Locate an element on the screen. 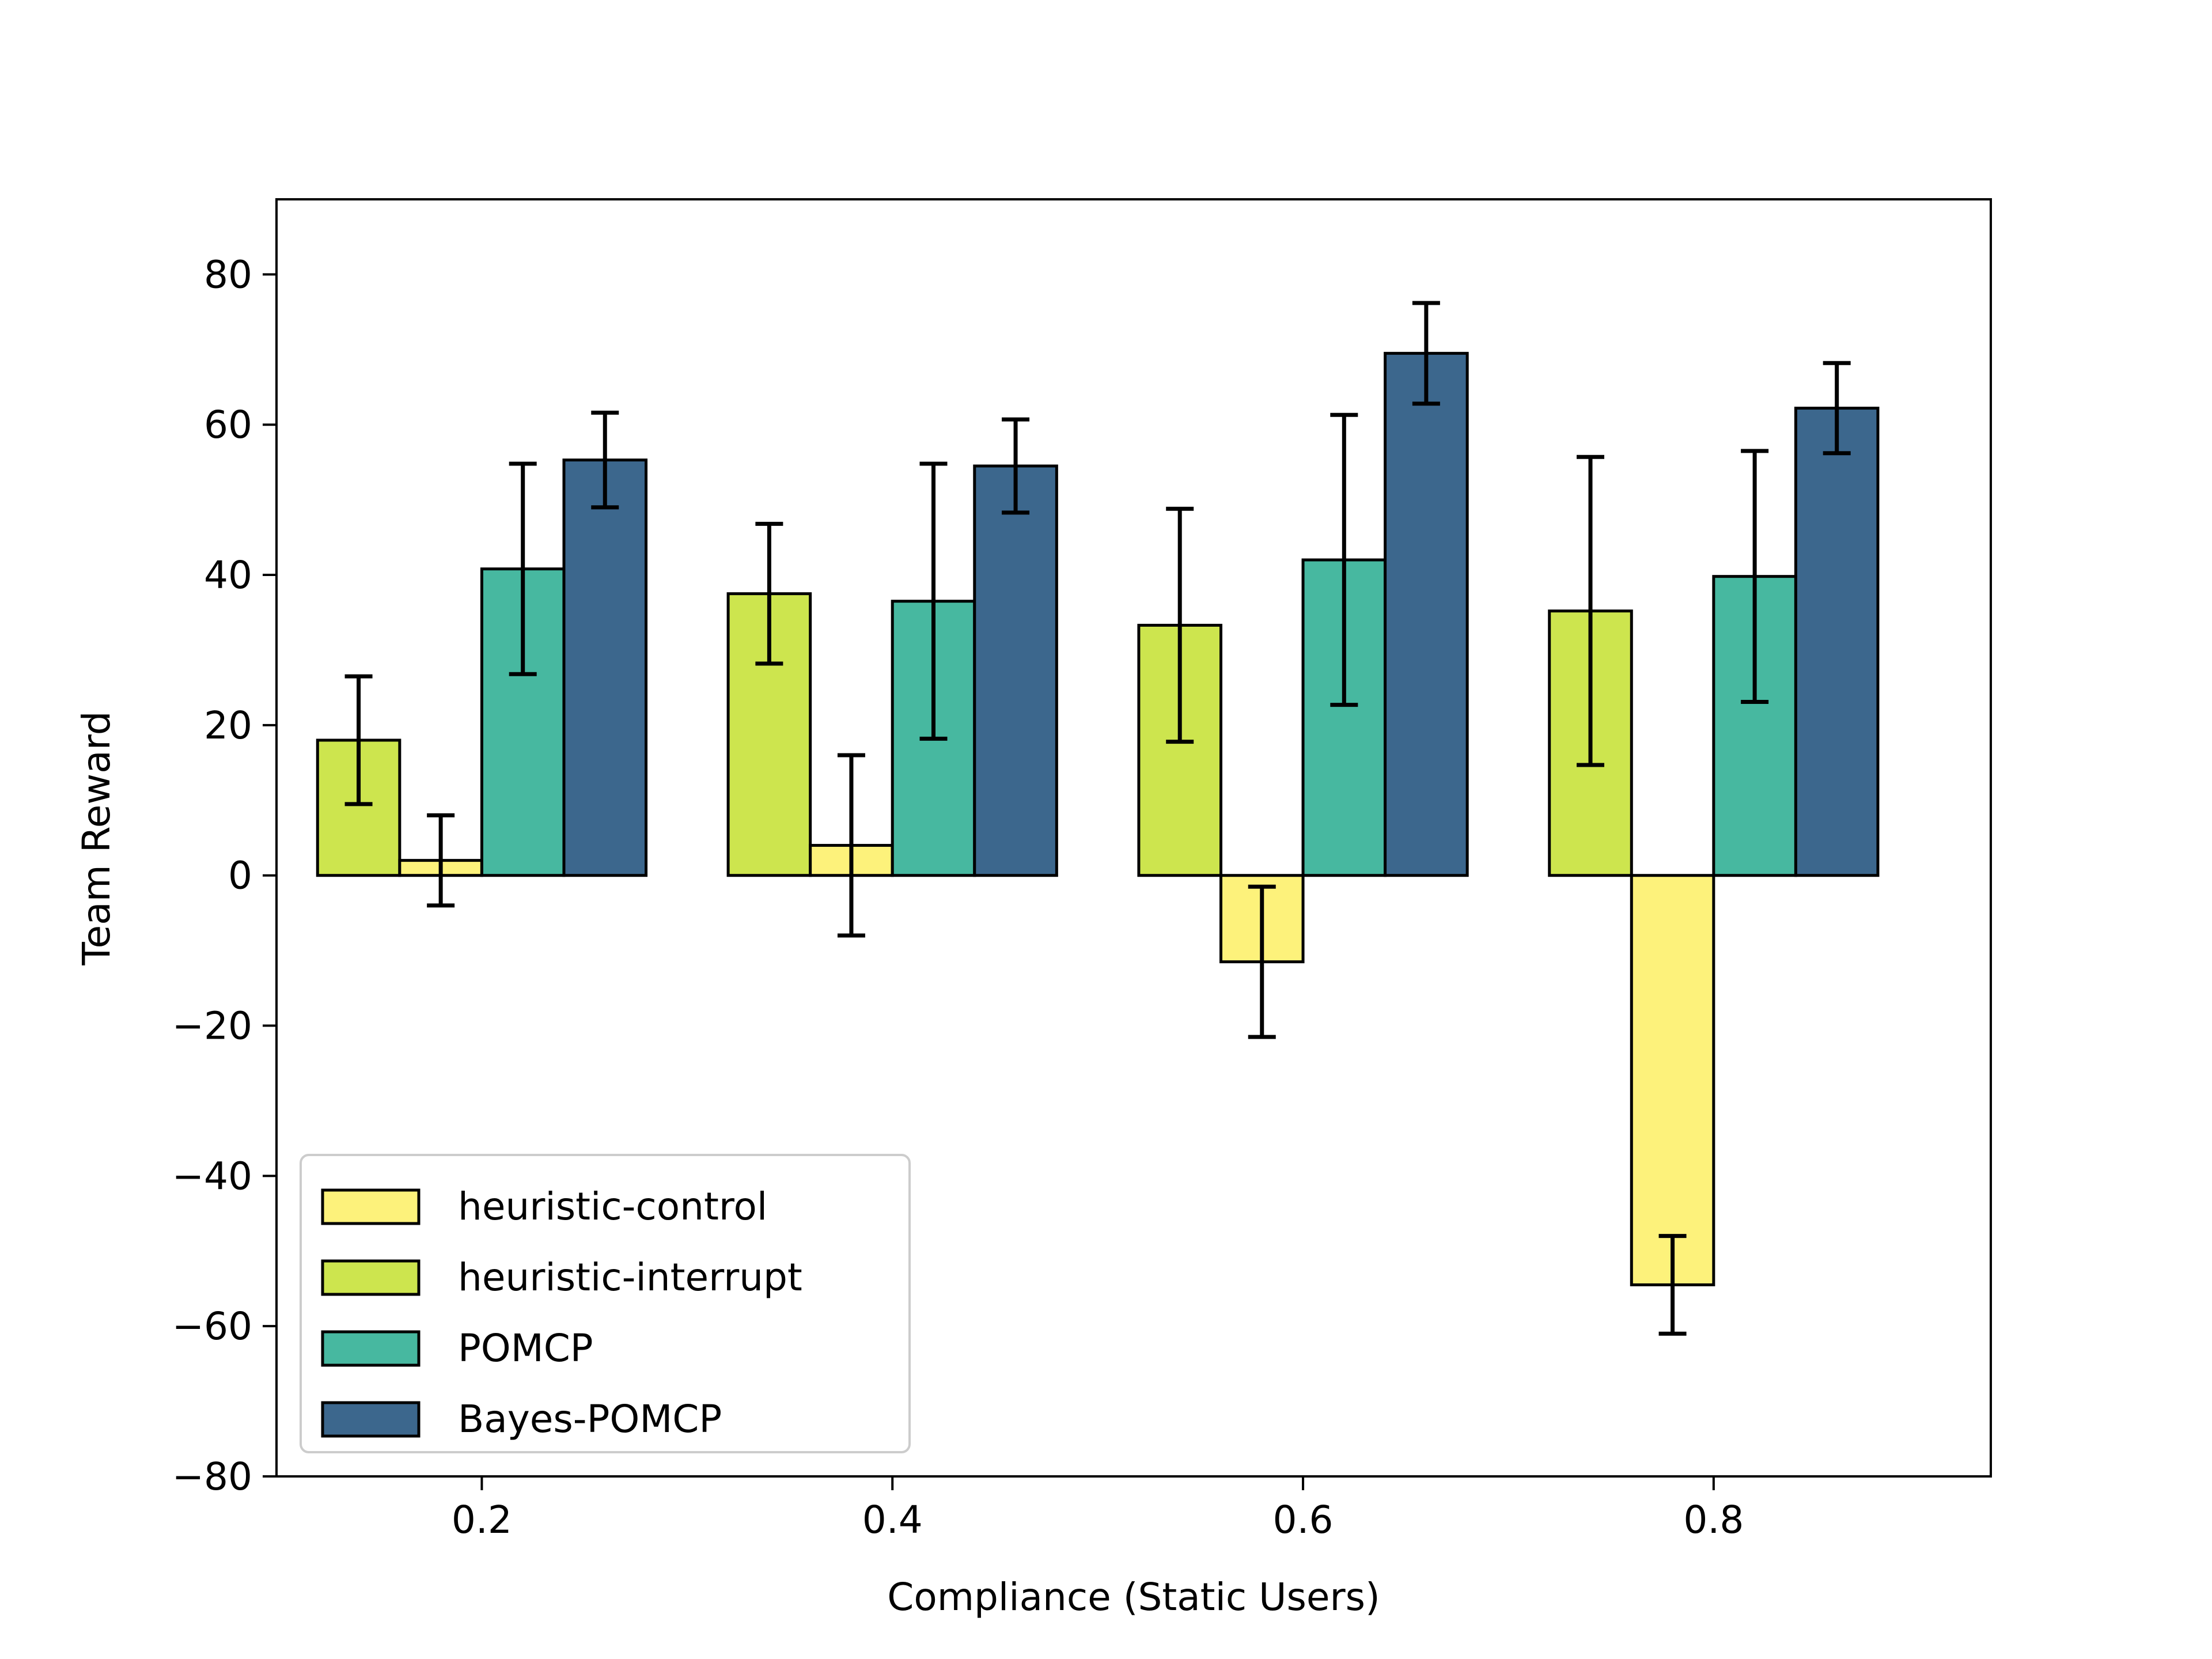 The width and height of the screenshot is (2212, 1659). legend-swatch-heuristic-control is located at coordinates (371, 1206).